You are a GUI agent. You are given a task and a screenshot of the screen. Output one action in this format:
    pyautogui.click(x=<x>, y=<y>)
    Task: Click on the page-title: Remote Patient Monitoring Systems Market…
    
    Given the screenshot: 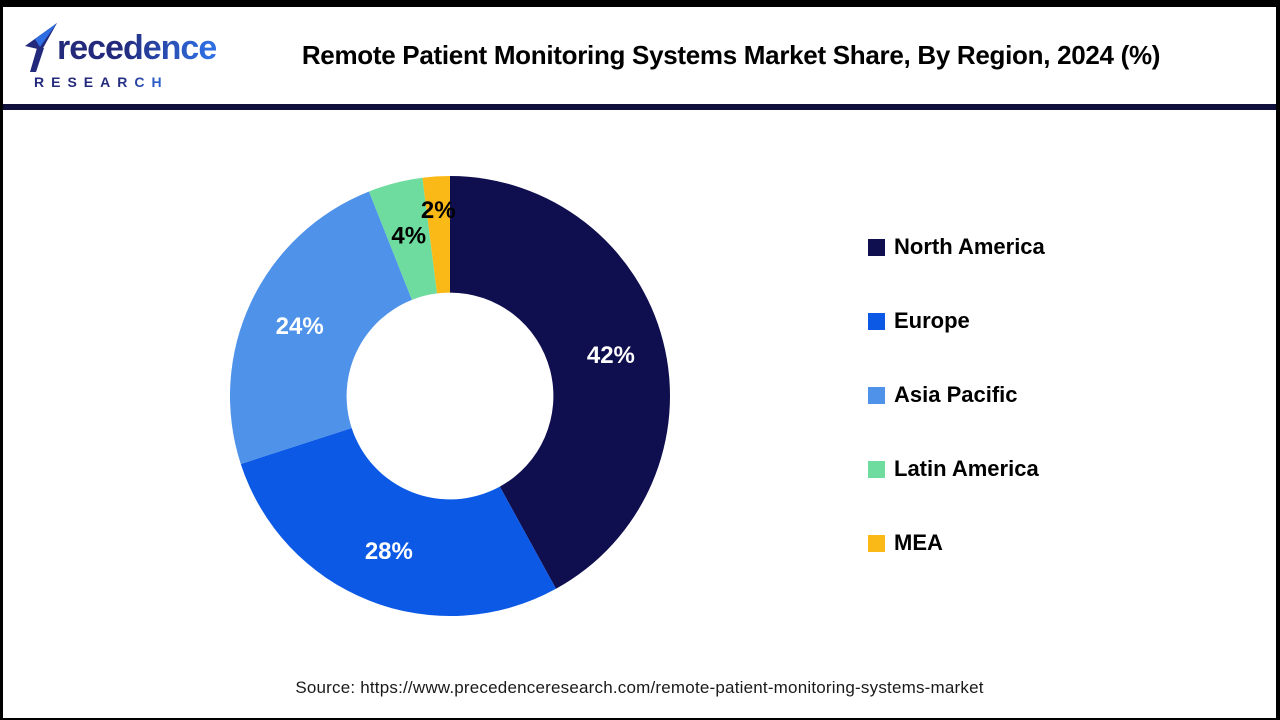 What is the action you would take?
    pyautogui.click(x=731, y=55)
    